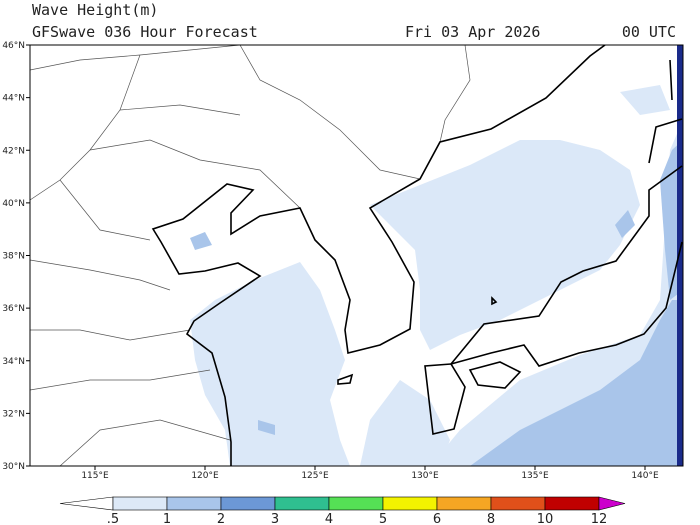 Image resolution: width=700 pixels, height=525 pixels. I want to click on lat-label: 32°N, so click(13, 414).